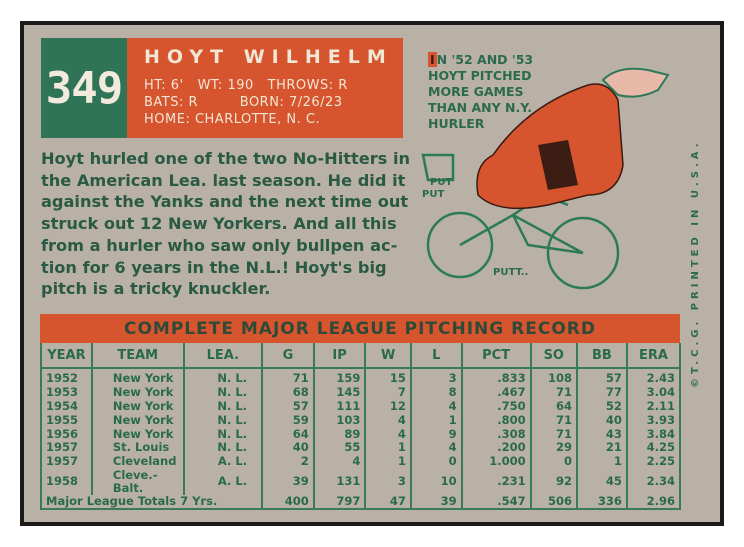 The height and width of the screenshot is (547, 744). I want to click on totals-cell: 797, so click(339, 503).